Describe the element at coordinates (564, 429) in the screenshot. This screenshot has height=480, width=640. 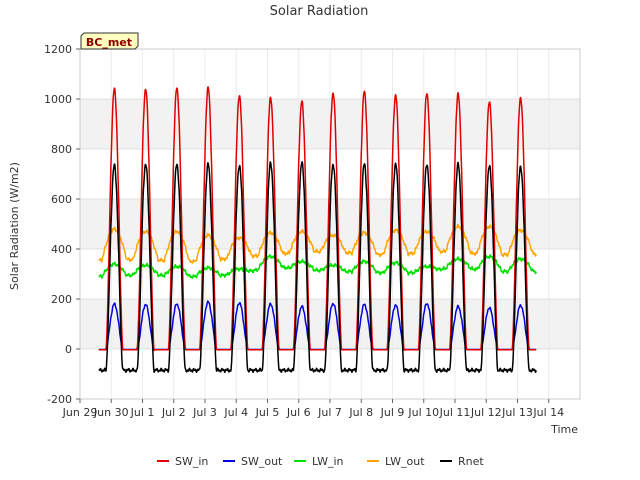
I see `x-axis-label: Time` at that location.